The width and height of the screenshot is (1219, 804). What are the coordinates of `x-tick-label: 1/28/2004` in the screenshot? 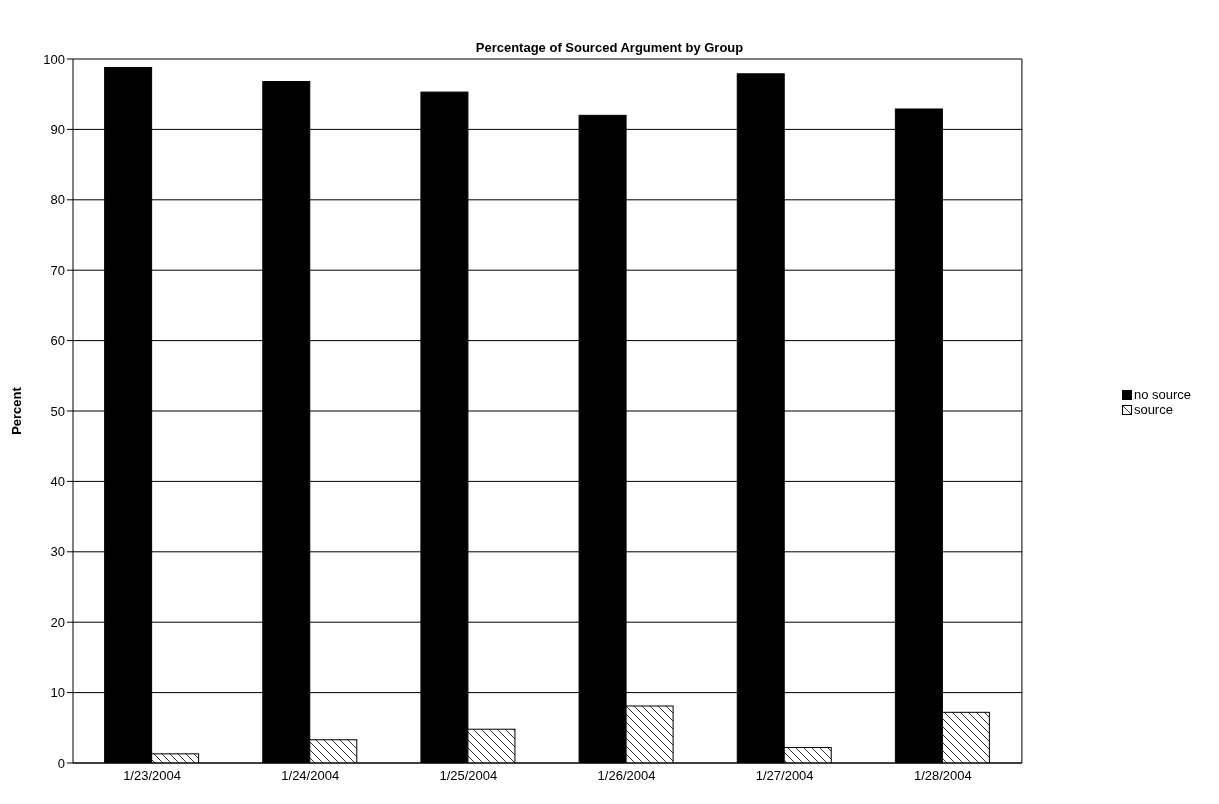 It's located at (942, 776).